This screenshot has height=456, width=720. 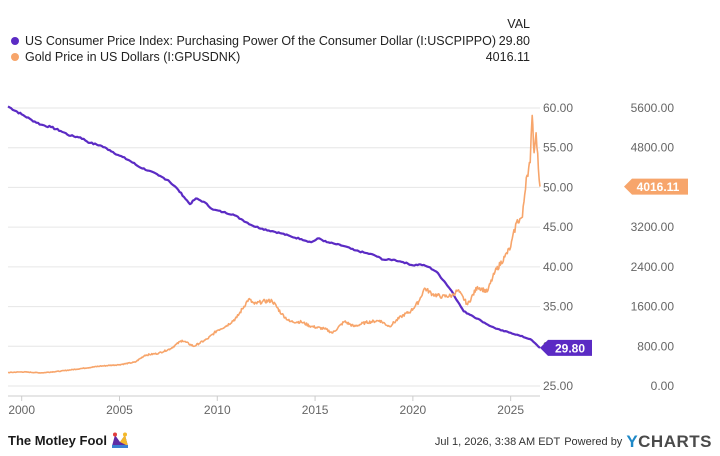 What do you see at coordinates (413, 410) in the screenshot?
I see `x-tick-label: 2020` at bounding box center [413, 410].